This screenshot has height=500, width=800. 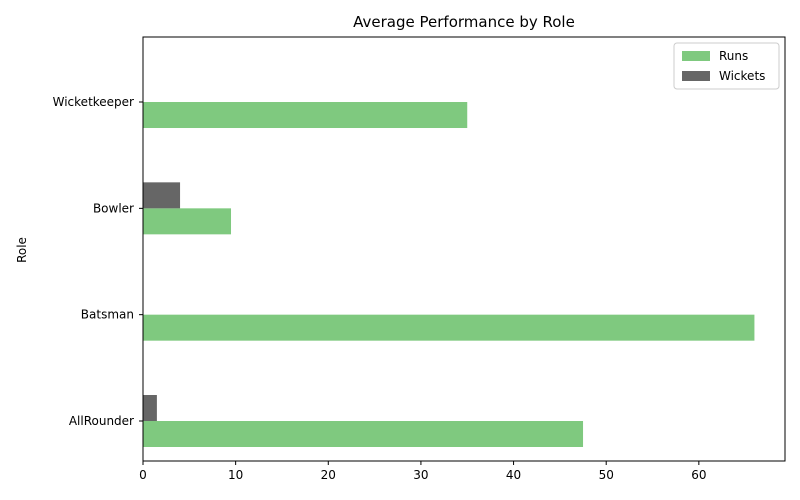 What do you see at coordinates (187, 221) in the screenshot?
I see `bar-runs-bowler` at bounding box center [187, 221].